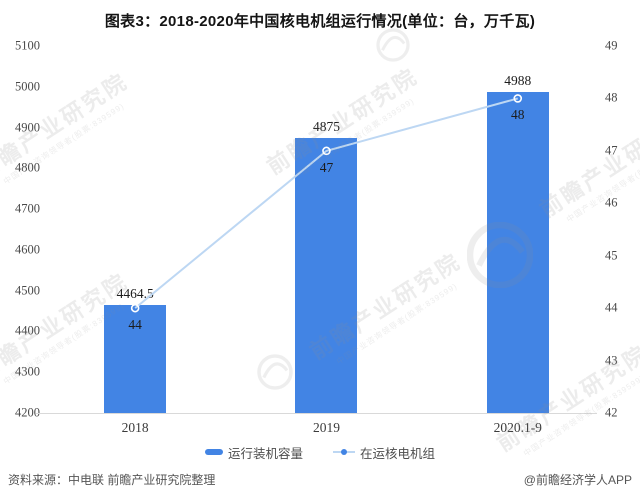 The image size is (640, 497). What do you see at coordinates (265, 453) in the screenshot?
I see `legend-bar-label: 运行装机容量` at bounding box center [265, 453].